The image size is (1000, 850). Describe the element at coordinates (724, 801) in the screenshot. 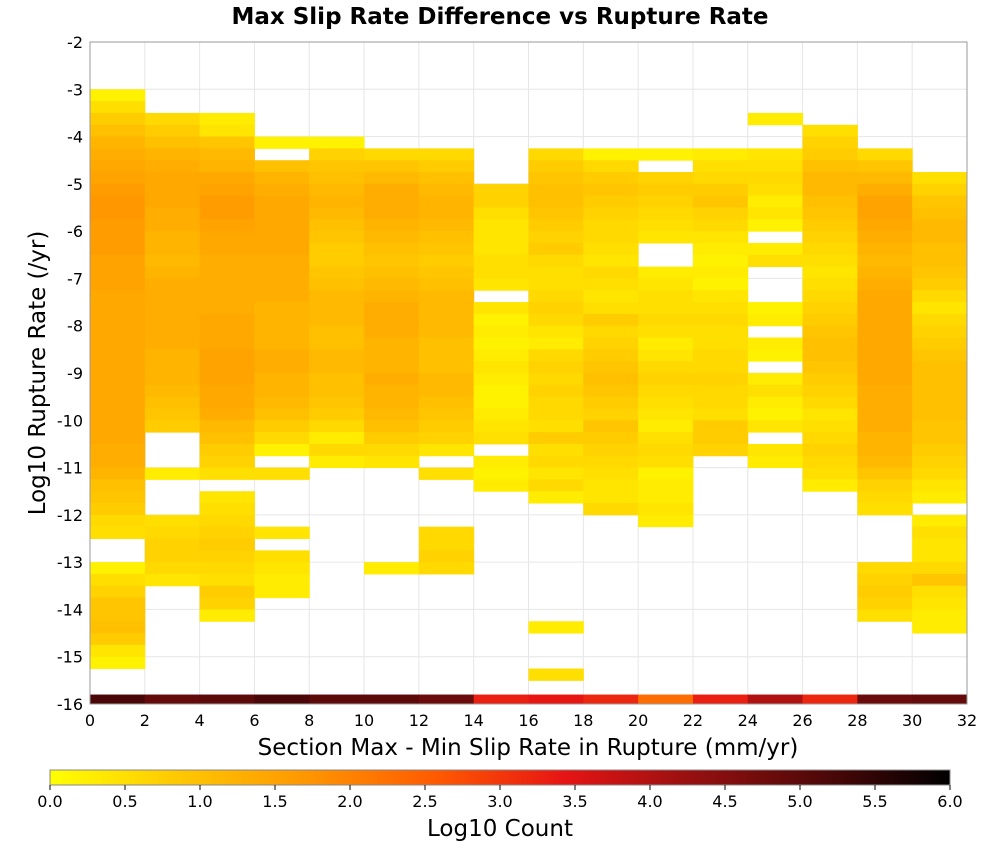

I see `colorbar-tick-label: 4.5` at that location.